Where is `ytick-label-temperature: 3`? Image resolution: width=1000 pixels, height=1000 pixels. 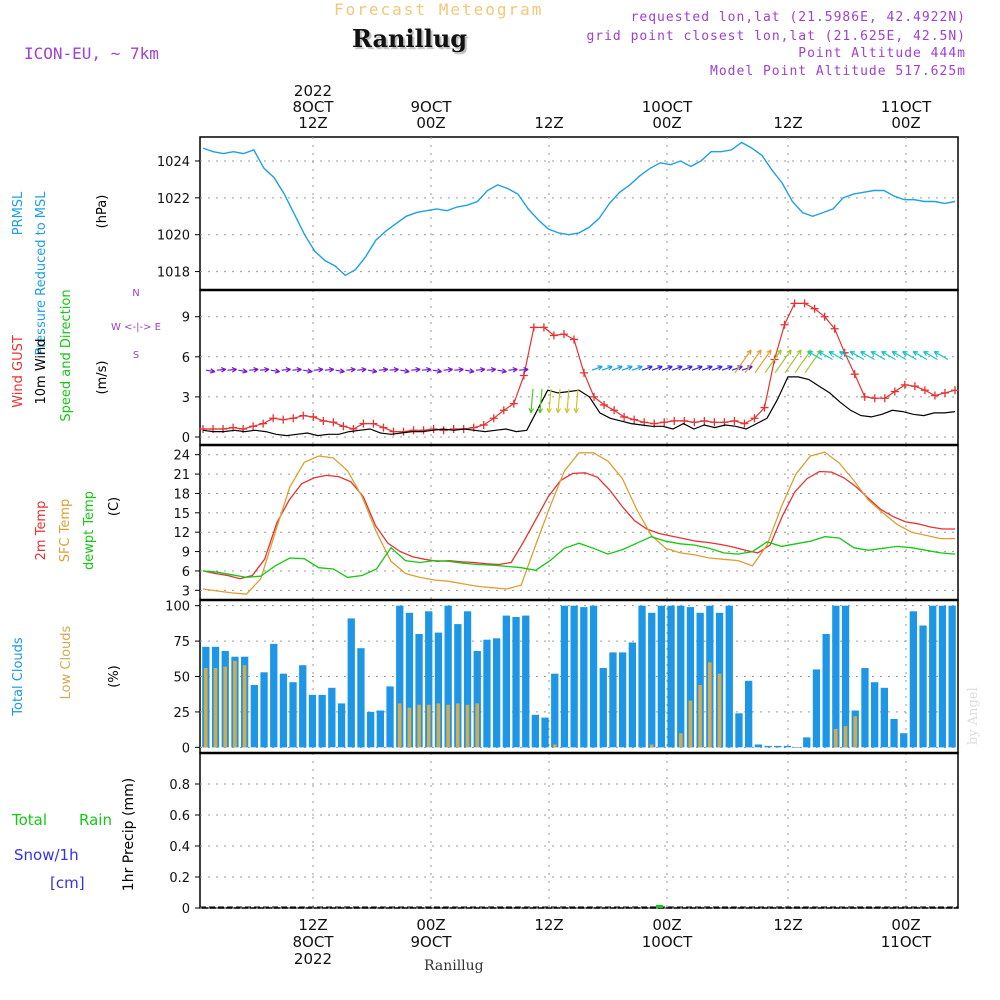
ytick-label-temperature: 3 is located at coordinates (186, 591).